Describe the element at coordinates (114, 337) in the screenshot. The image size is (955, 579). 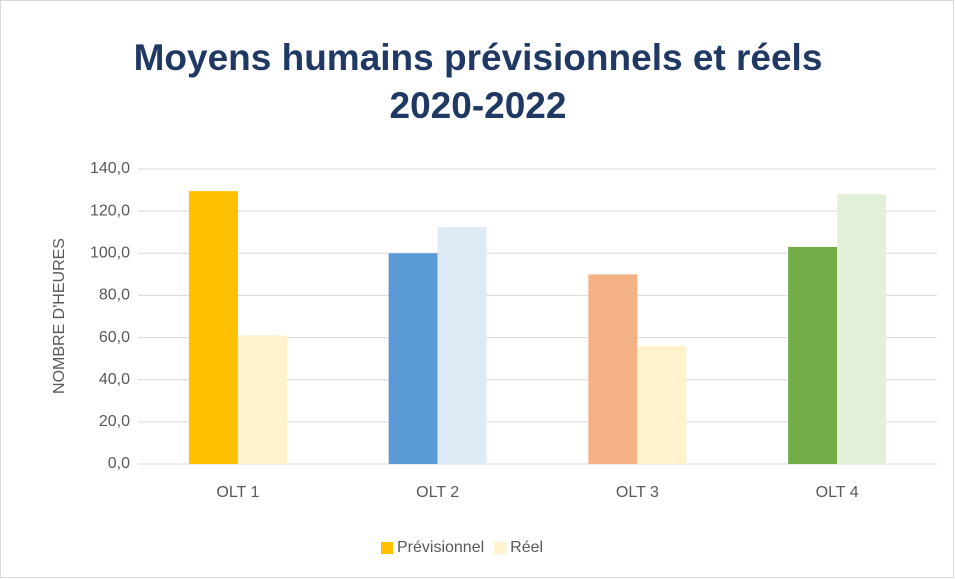
I see `y-tick-label: 60,0` at that location.